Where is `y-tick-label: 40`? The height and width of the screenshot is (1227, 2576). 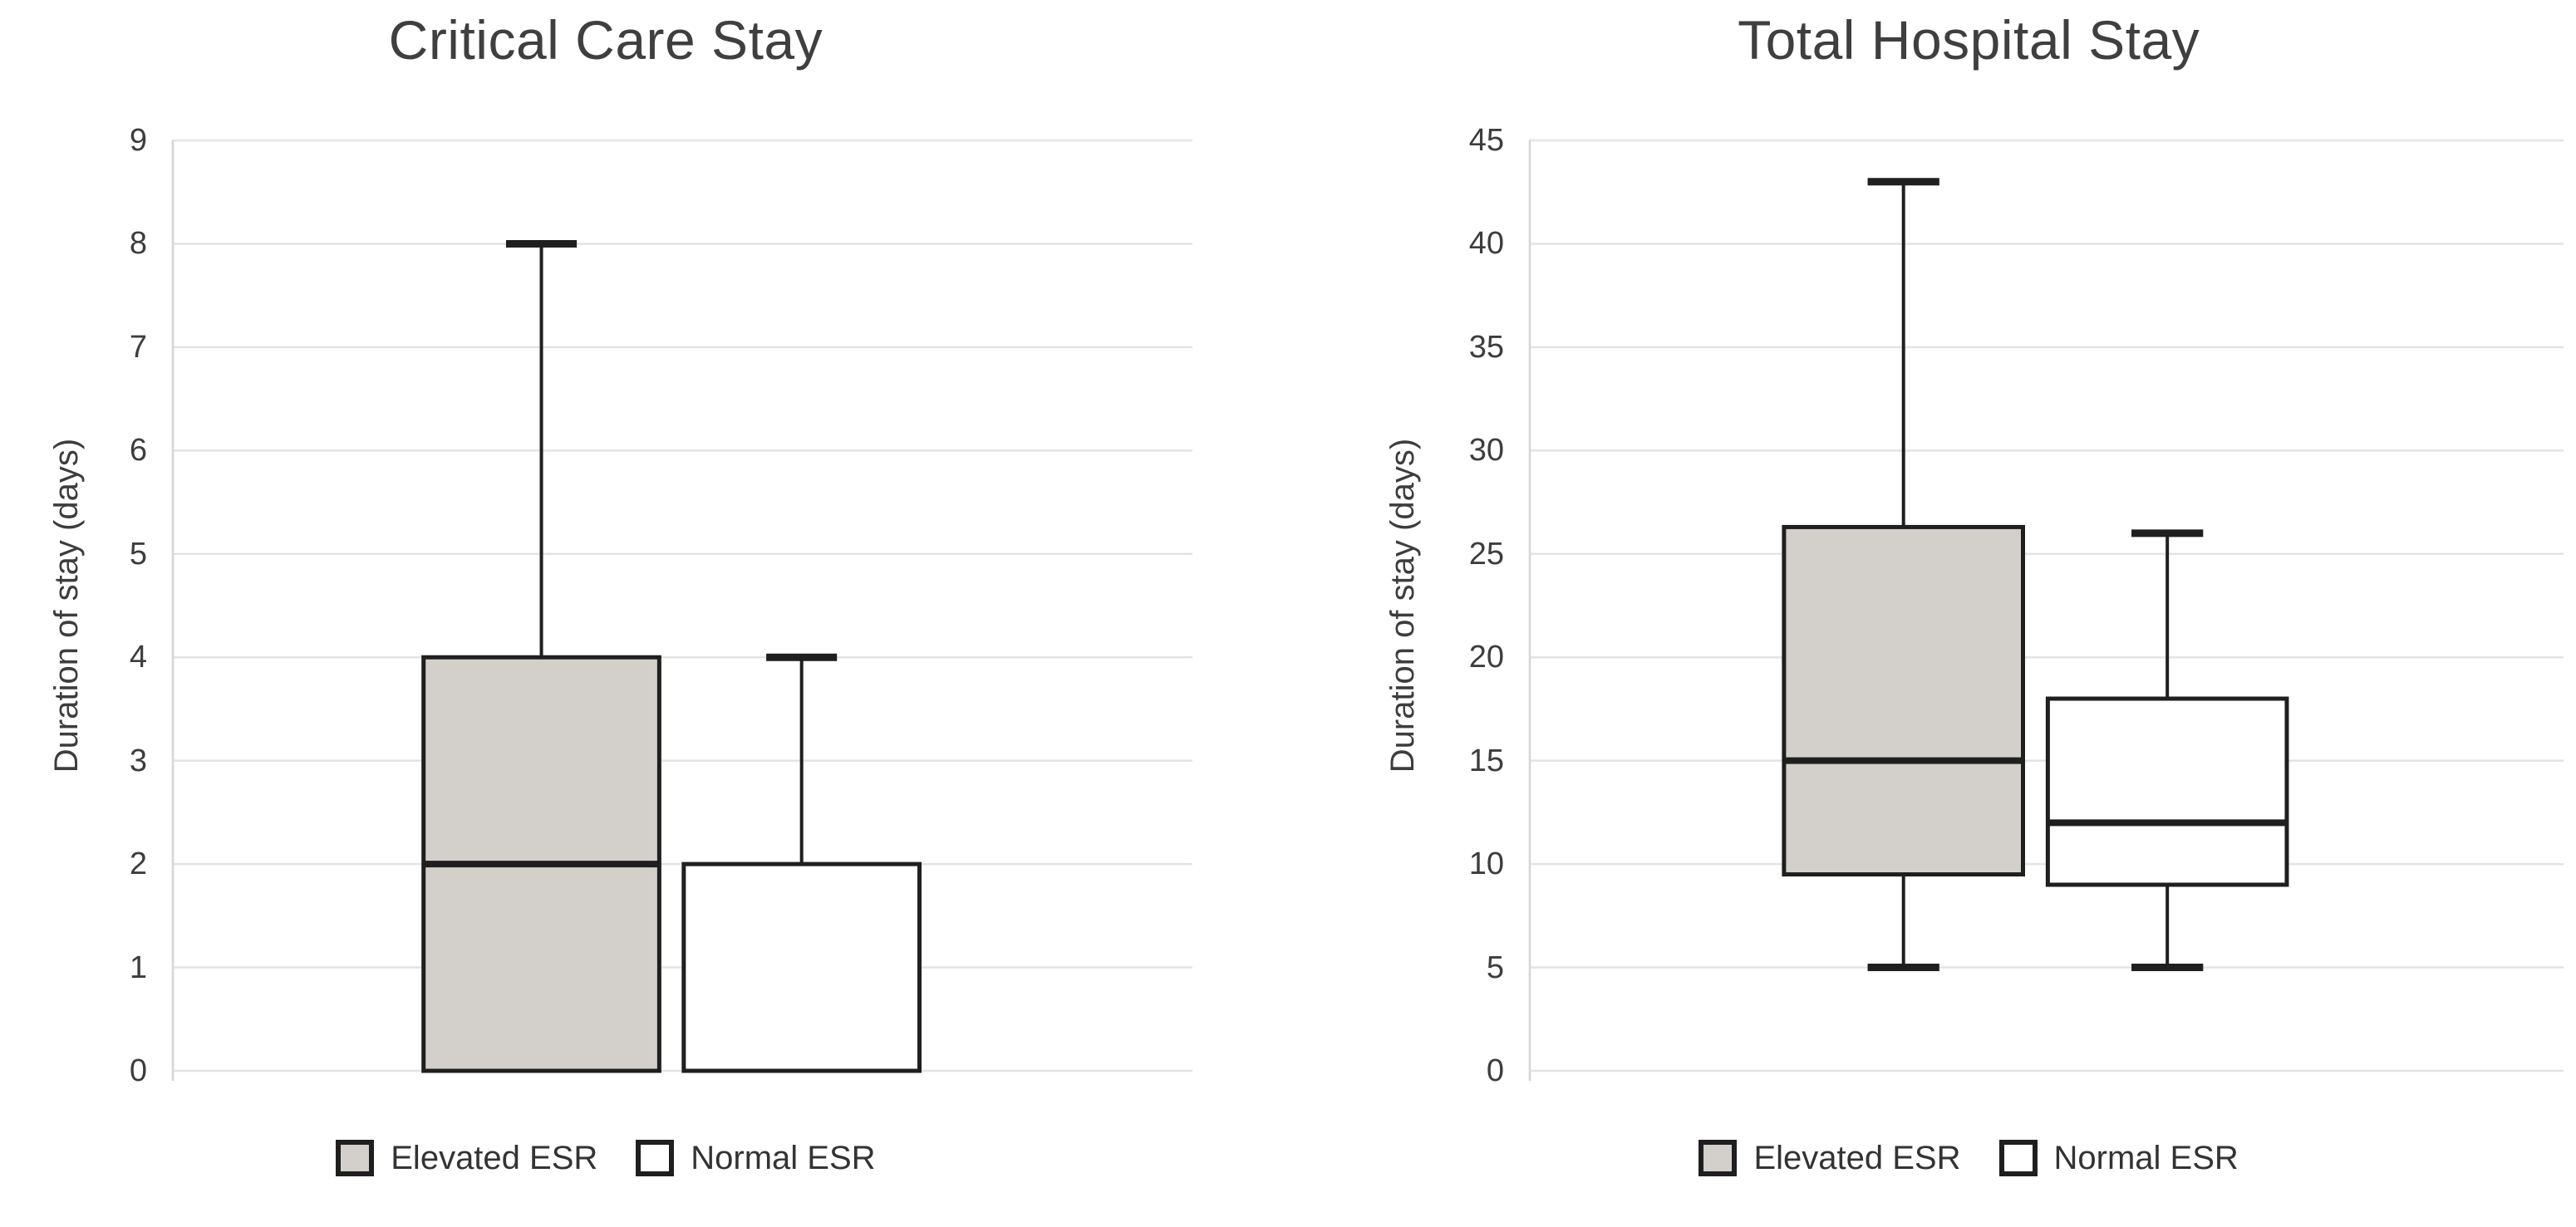 y-tick-label: 40 is located at coordinates (1486, 244).